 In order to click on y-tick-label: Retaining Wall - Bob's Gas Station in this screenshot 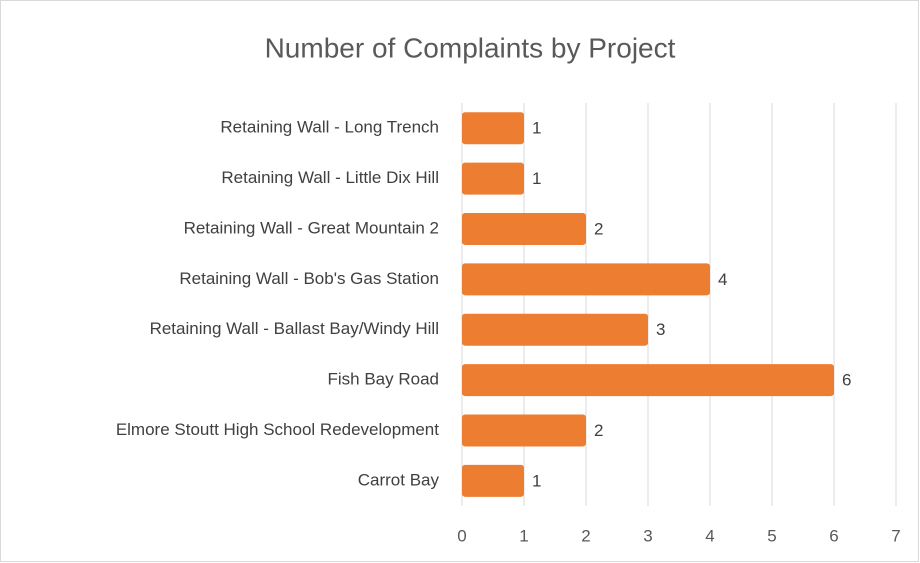, I will do `click(309, 278)`.